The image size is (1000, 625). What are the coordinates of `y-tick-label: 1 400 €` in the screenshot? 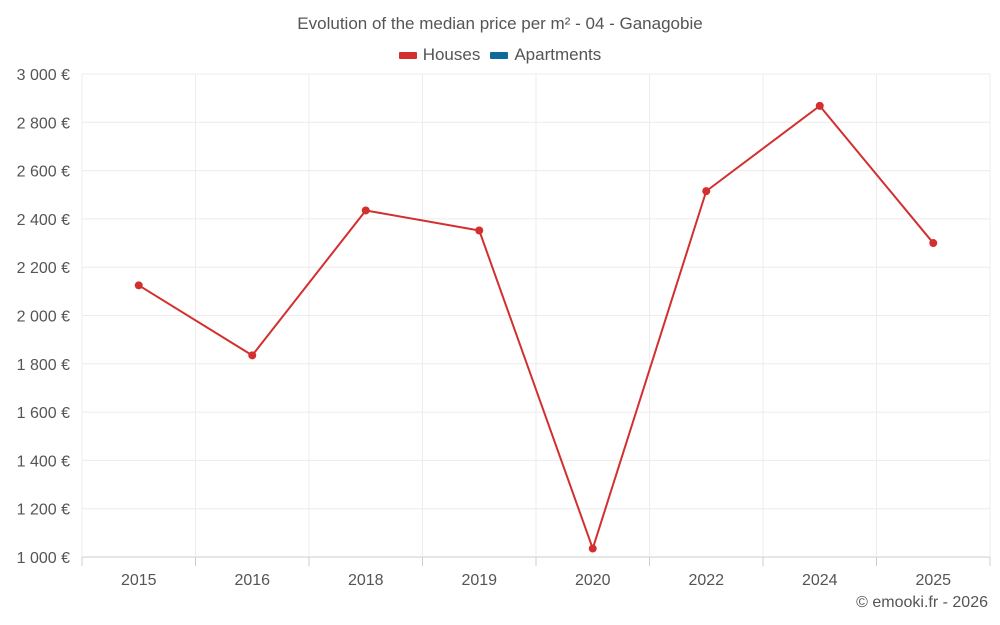 It's located at (43, 461).